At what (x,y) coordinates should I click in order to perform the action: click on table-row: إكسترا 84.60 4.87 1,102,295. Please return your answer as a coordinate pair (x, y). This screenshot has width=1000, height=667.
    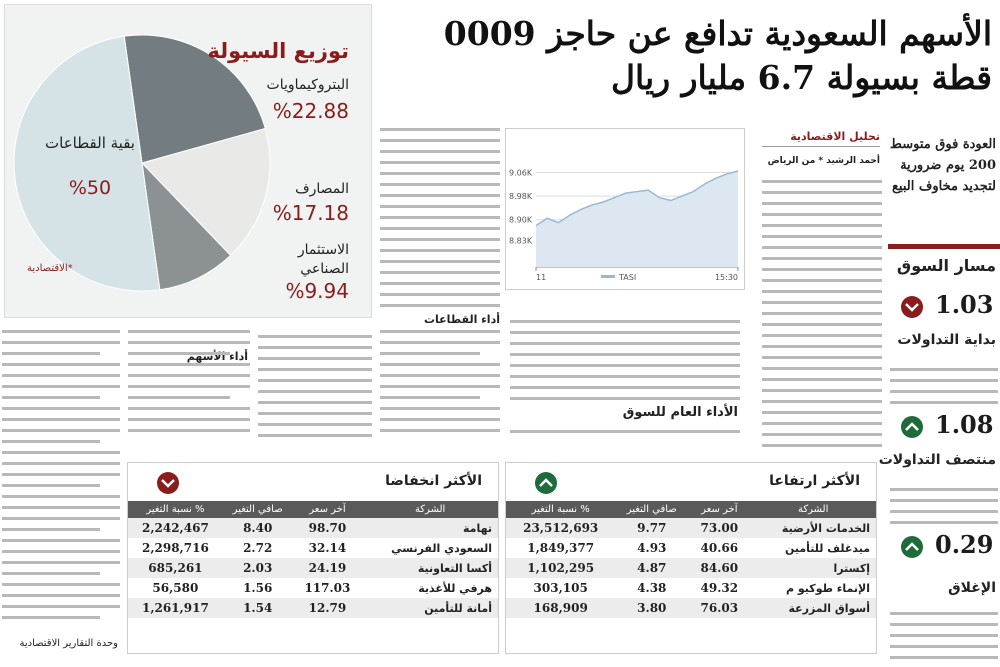
    Looking at the image, I should click on (691, 568).